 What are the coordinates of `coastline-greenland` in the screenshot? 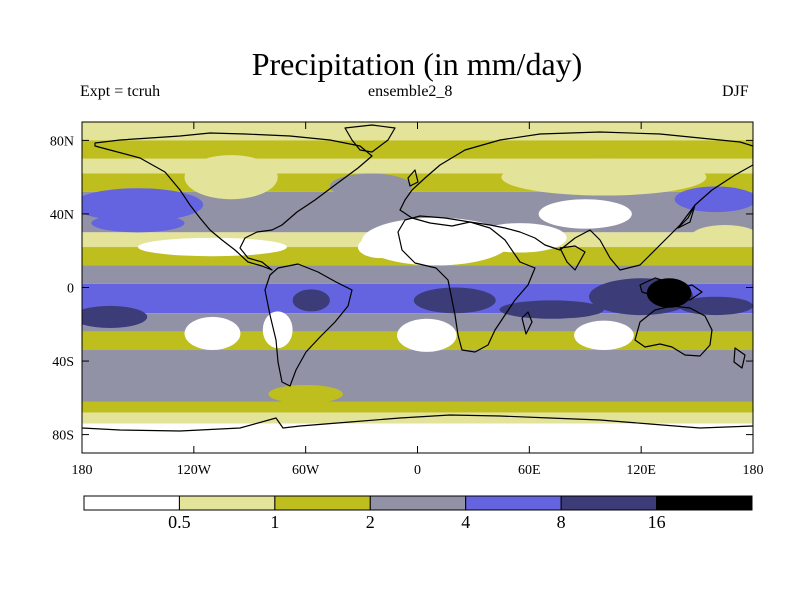 It's located at (370, 138).